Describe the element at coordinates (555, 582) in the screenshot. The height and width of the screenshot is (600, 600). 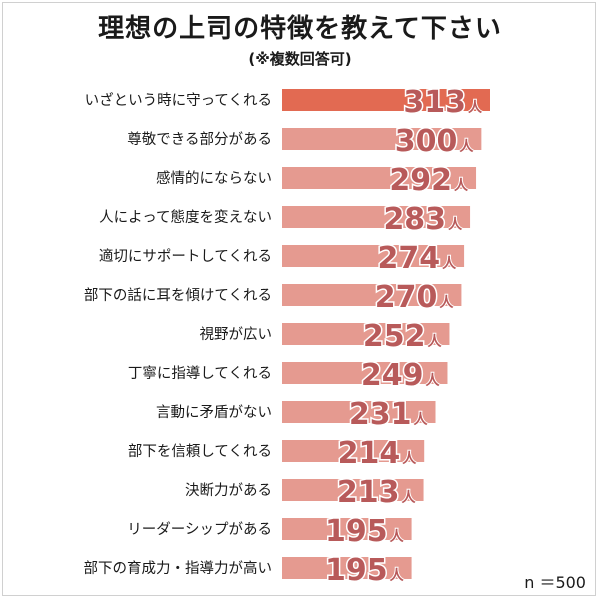
I see `sample-size-note: n ＝500` at that location.